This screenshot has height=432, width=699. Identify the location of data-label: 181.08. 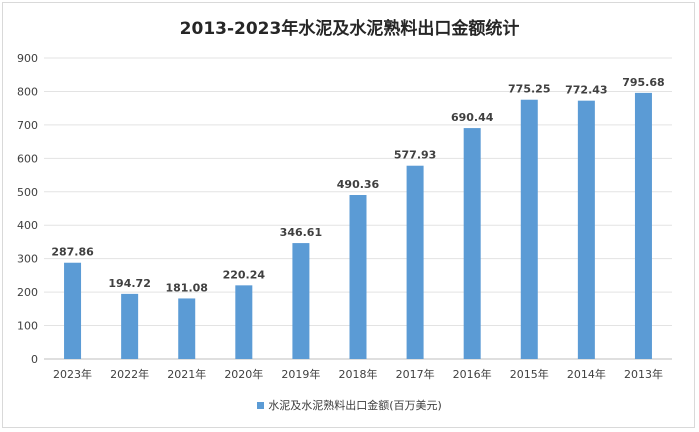
(187, 287).